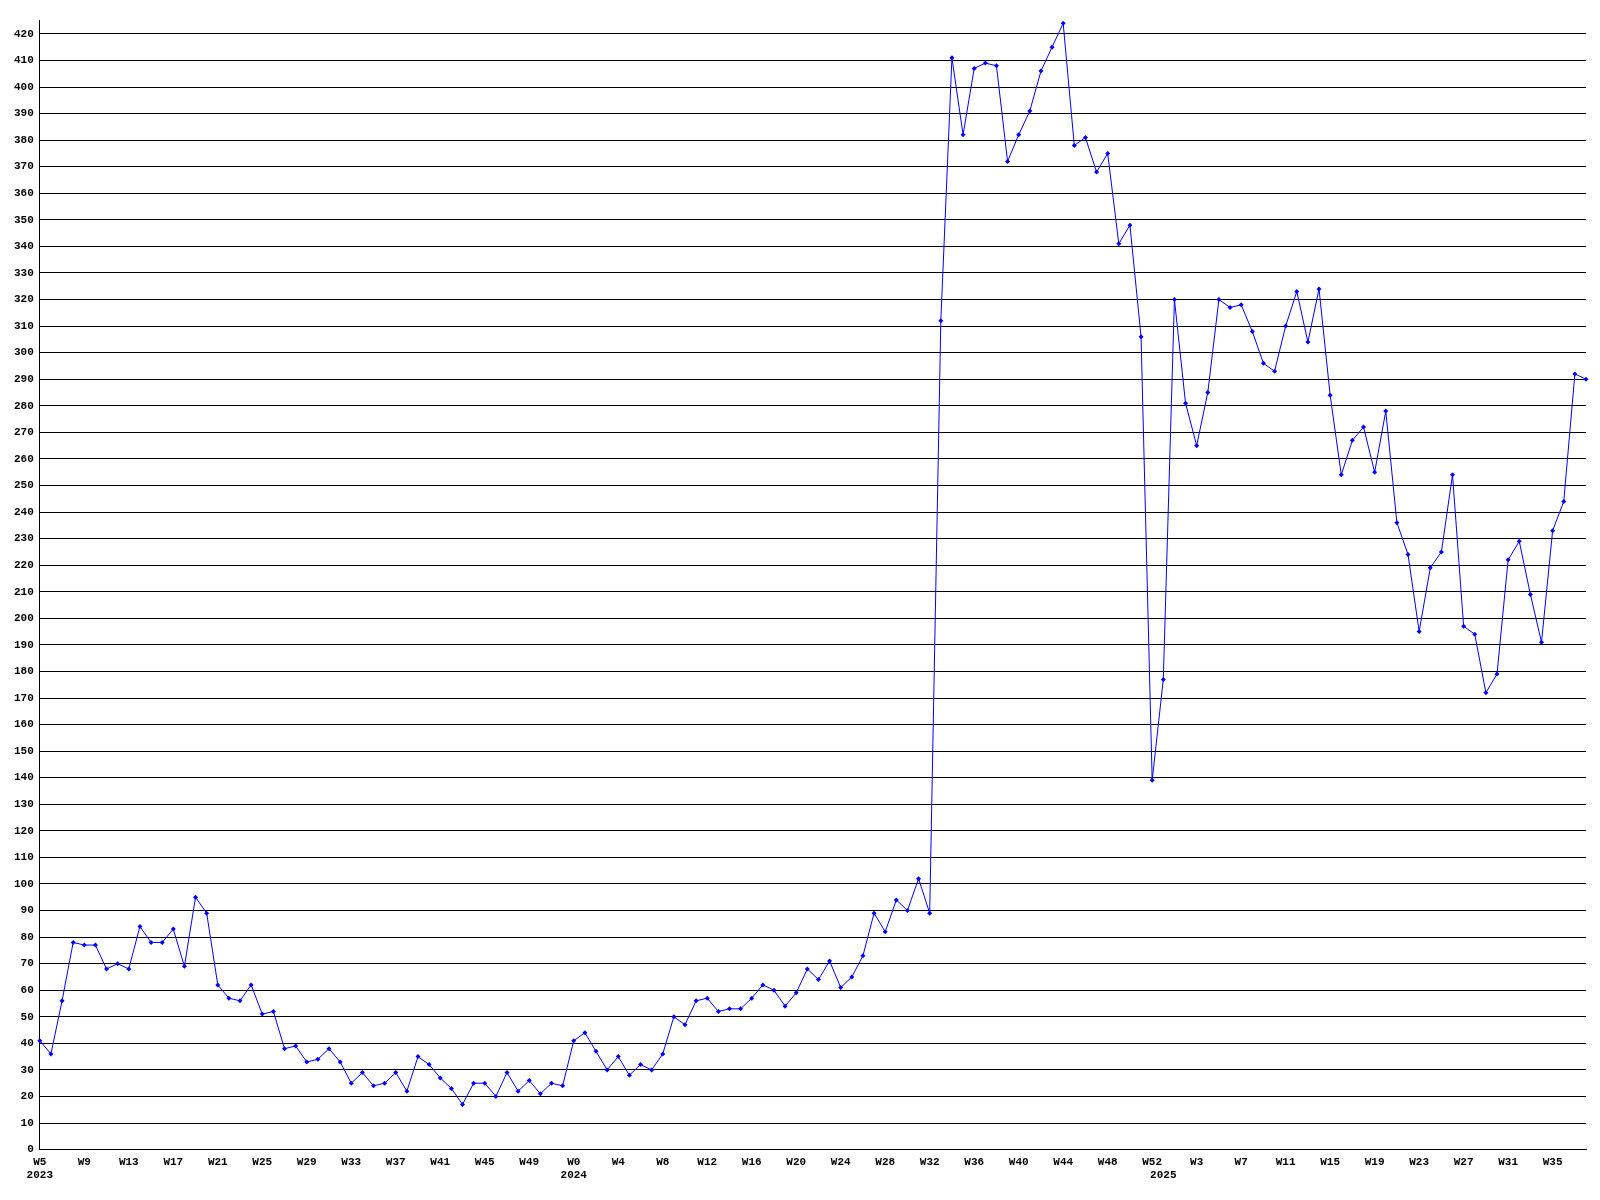  What do you see at coordinates (23, 352) in the screenshot?
I see `y-tick-label: 300` at bounding box center [23, 352].